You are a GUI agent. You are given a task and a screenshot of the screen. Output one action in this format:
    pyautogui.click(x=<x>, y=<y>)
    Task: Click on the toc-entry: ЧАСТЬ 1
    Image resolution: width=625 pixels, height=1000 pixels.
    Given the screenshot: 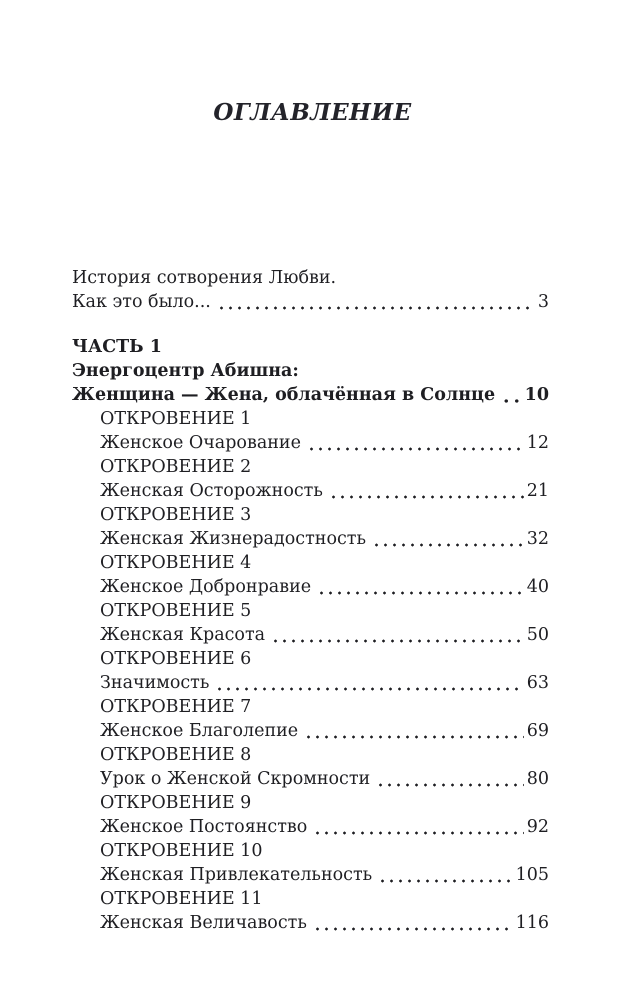 What is the action you would take?
    pyautogui.click(x=310, y=347)
    